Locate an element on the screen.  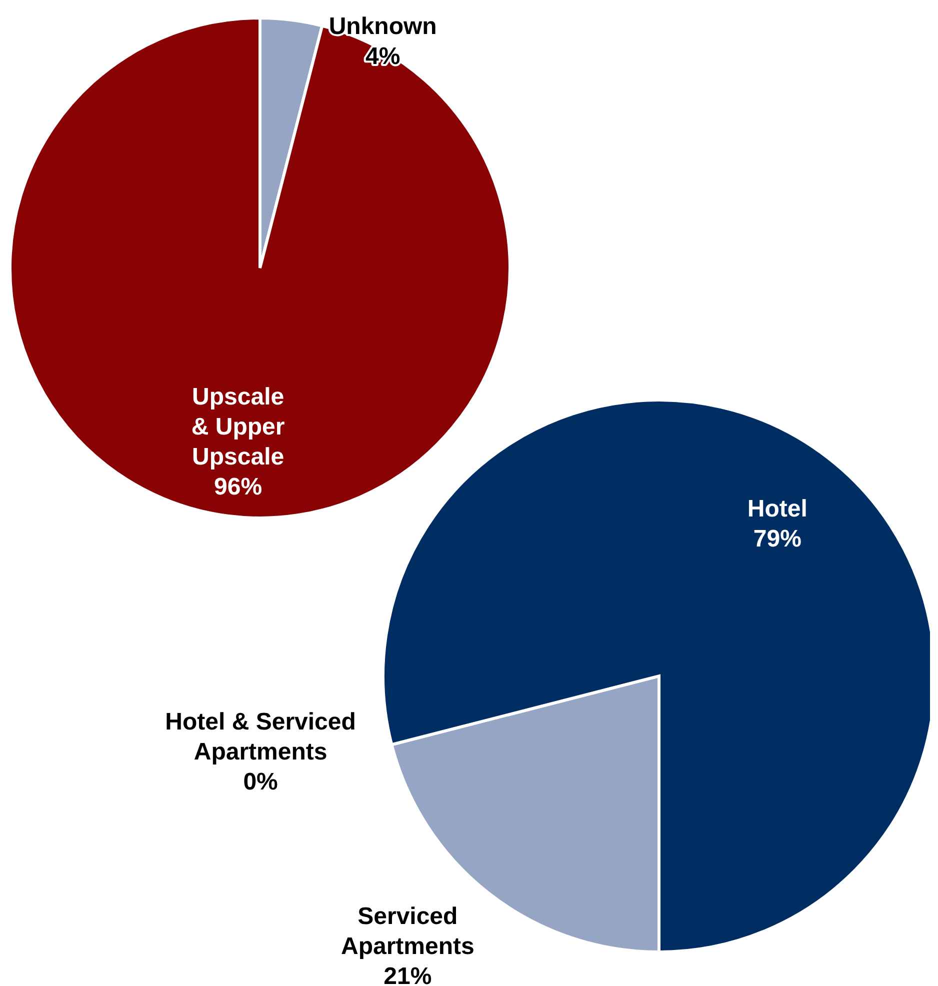
category-label: Hotel & Serviced Apartments is located at coordinates (260, 737).